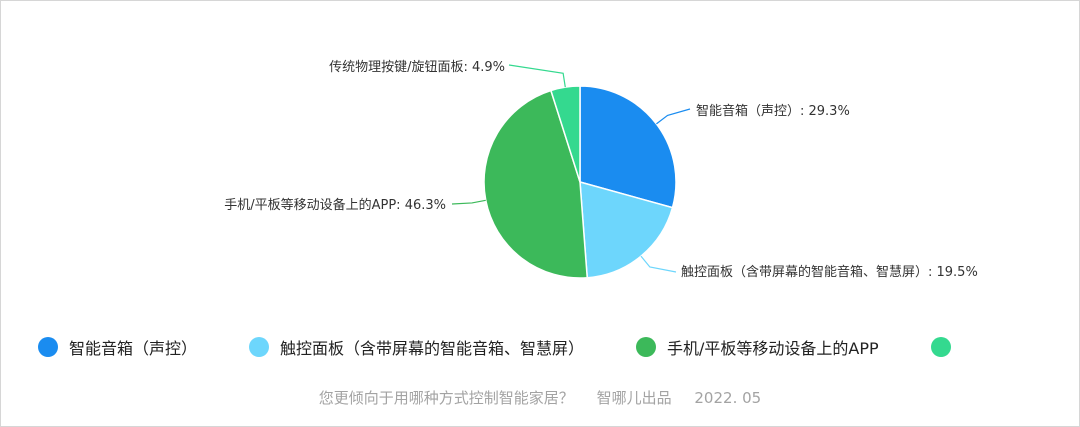 This screenshot has width=1080, height=427. What do you see at coordinates (728, 398) in the screenshot?
I see `publish-date: 2022. 05` at bounding box center [728, 398].